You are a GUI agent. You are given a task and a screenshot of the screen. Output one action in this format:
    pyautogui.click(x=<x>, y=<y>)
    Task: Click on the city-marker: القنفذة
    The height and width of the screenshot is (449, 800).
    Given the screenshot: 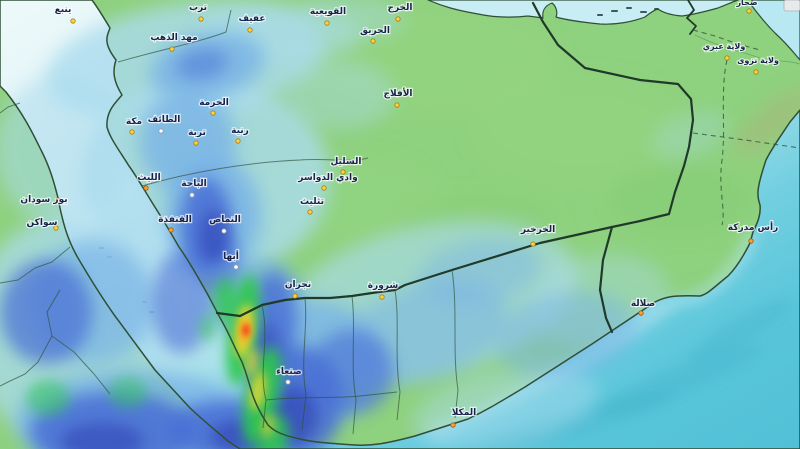 What is the action you would take?
    pyautogui.click(x=175, y=223)
    